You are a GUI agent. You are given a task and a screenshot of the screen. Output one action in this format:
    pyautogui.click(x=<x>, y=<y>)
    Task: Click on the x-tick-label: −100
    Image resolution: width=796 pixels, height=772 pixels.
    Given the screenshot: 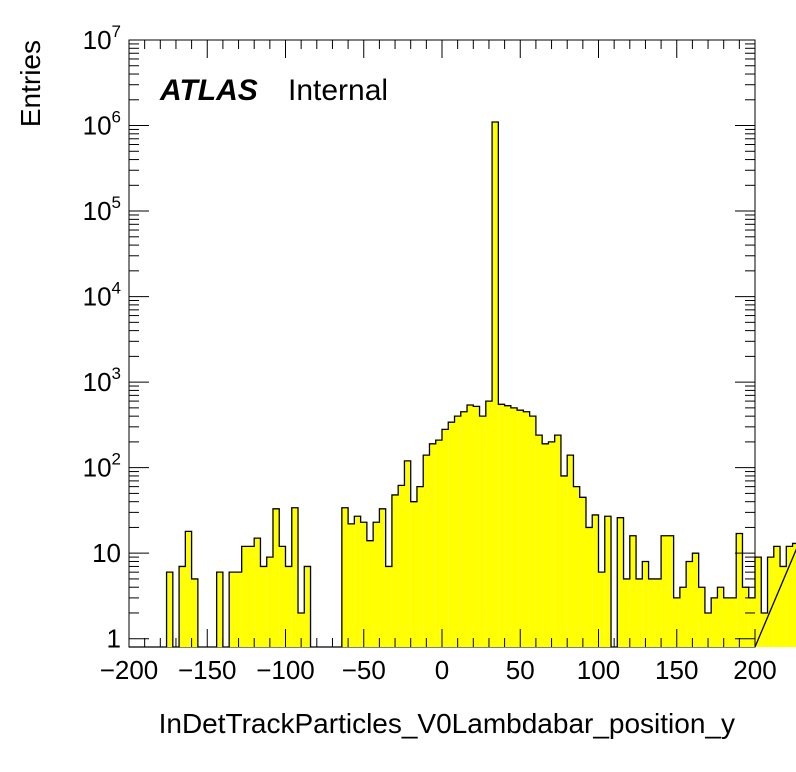 What is the action you would take?
    pyautogui.click(x=285, y=670)
    